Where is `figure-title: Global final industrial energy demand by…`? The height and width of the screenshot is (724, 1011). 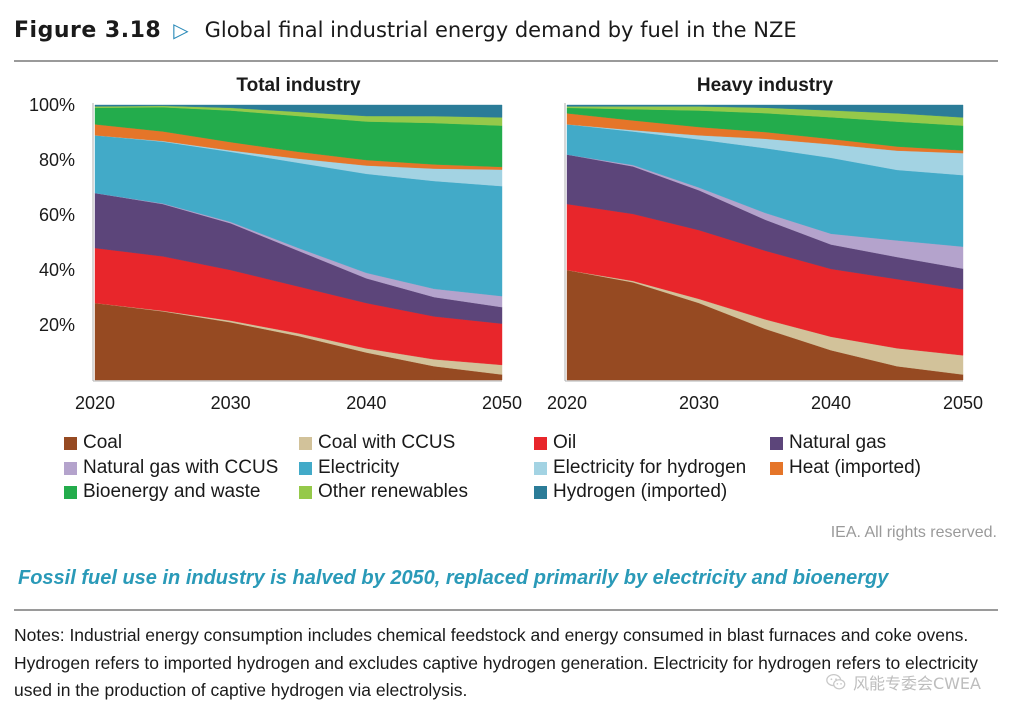 figure-title: Global final industrial energy demand by… is located at coordinates (500, 30).